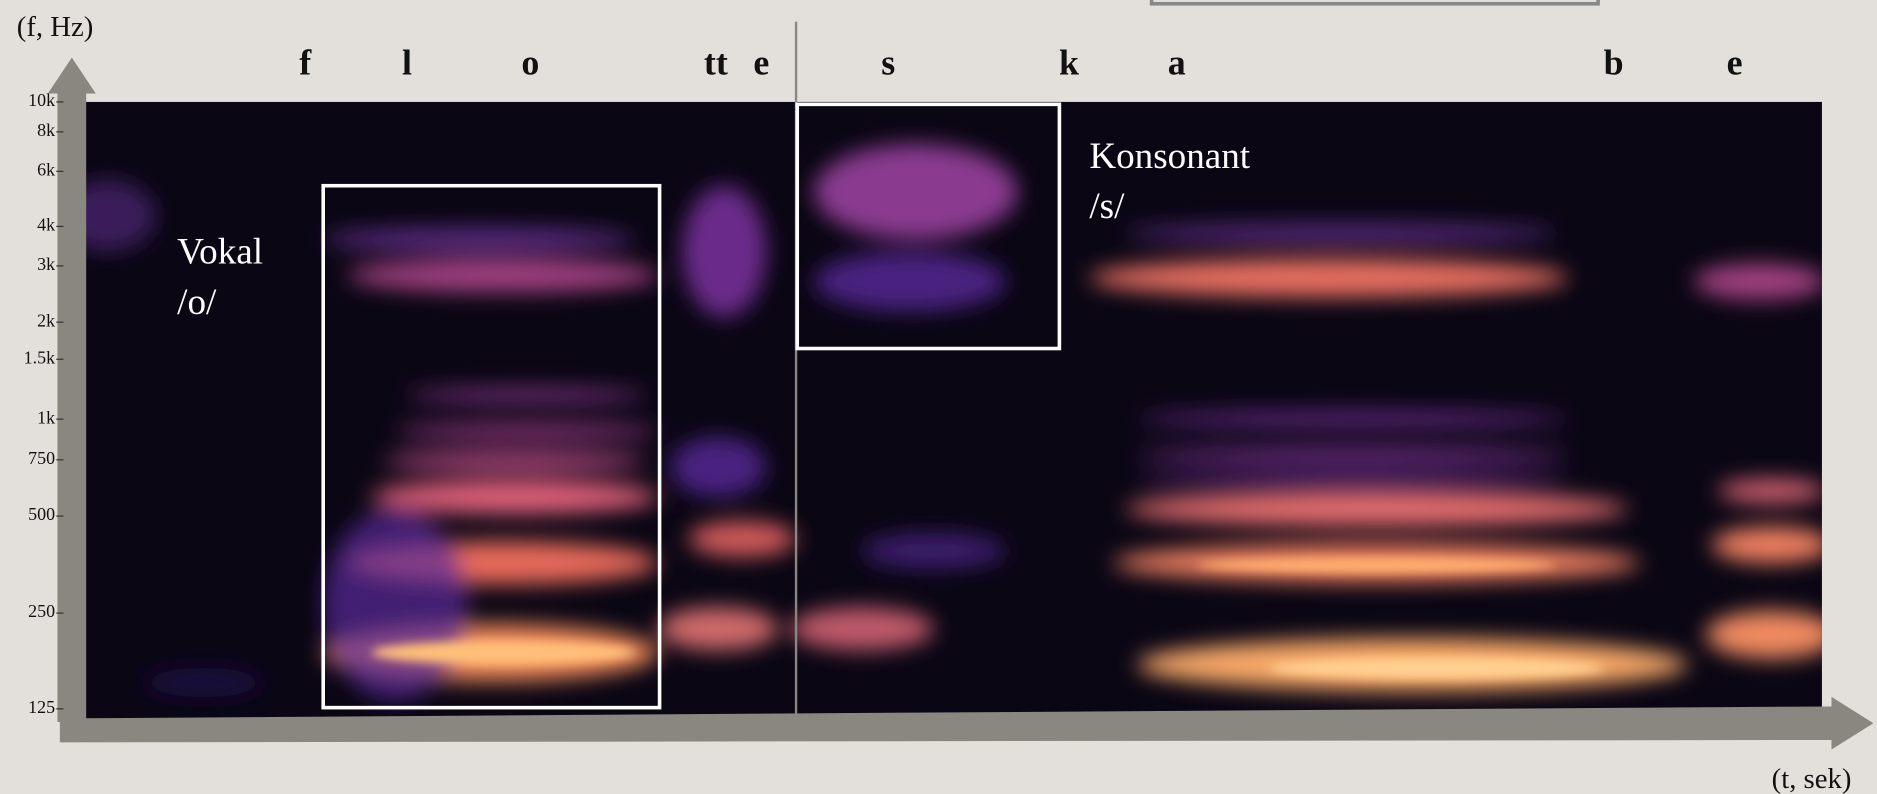  What do you see at coordinates (220, 252) in the screenshot?
I see `annotation: Vokal` at bounding box center [220, 252].